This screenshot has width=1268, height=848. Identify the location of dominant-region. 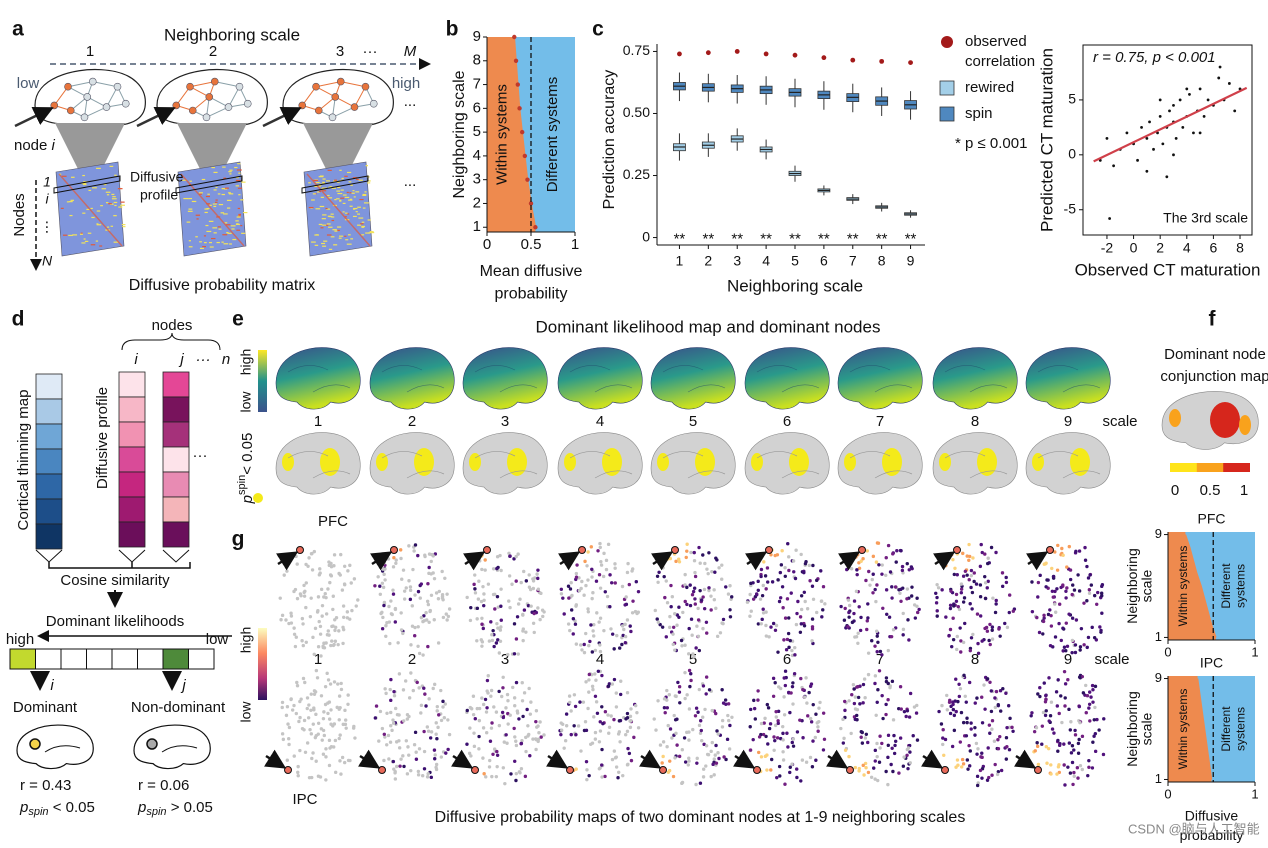
(382, 462).